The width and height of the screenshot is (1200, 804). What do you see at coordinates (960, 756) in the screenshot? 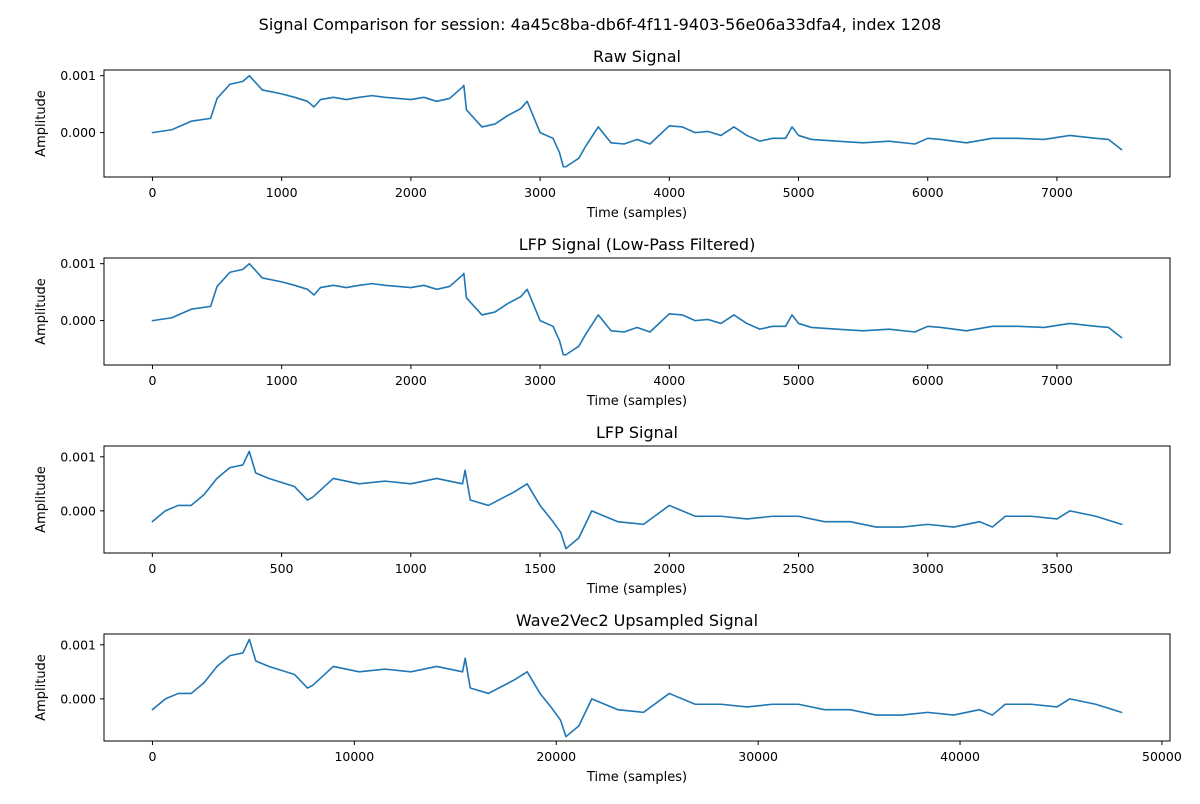
I see `x-tick-label: 40000` at bounding box center [960, 756].